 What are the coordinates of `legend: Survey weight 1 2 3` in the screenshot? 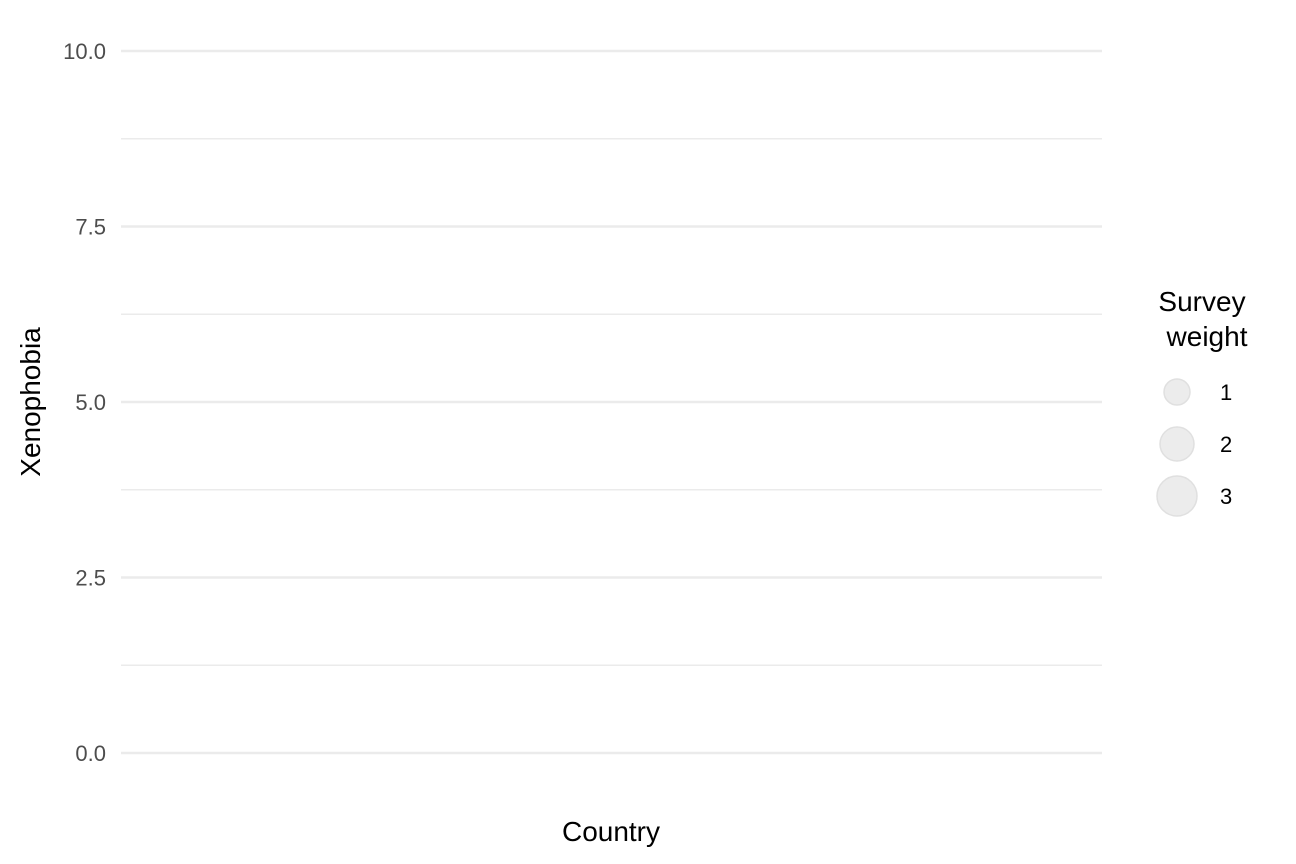 It's located at (1202, 401).